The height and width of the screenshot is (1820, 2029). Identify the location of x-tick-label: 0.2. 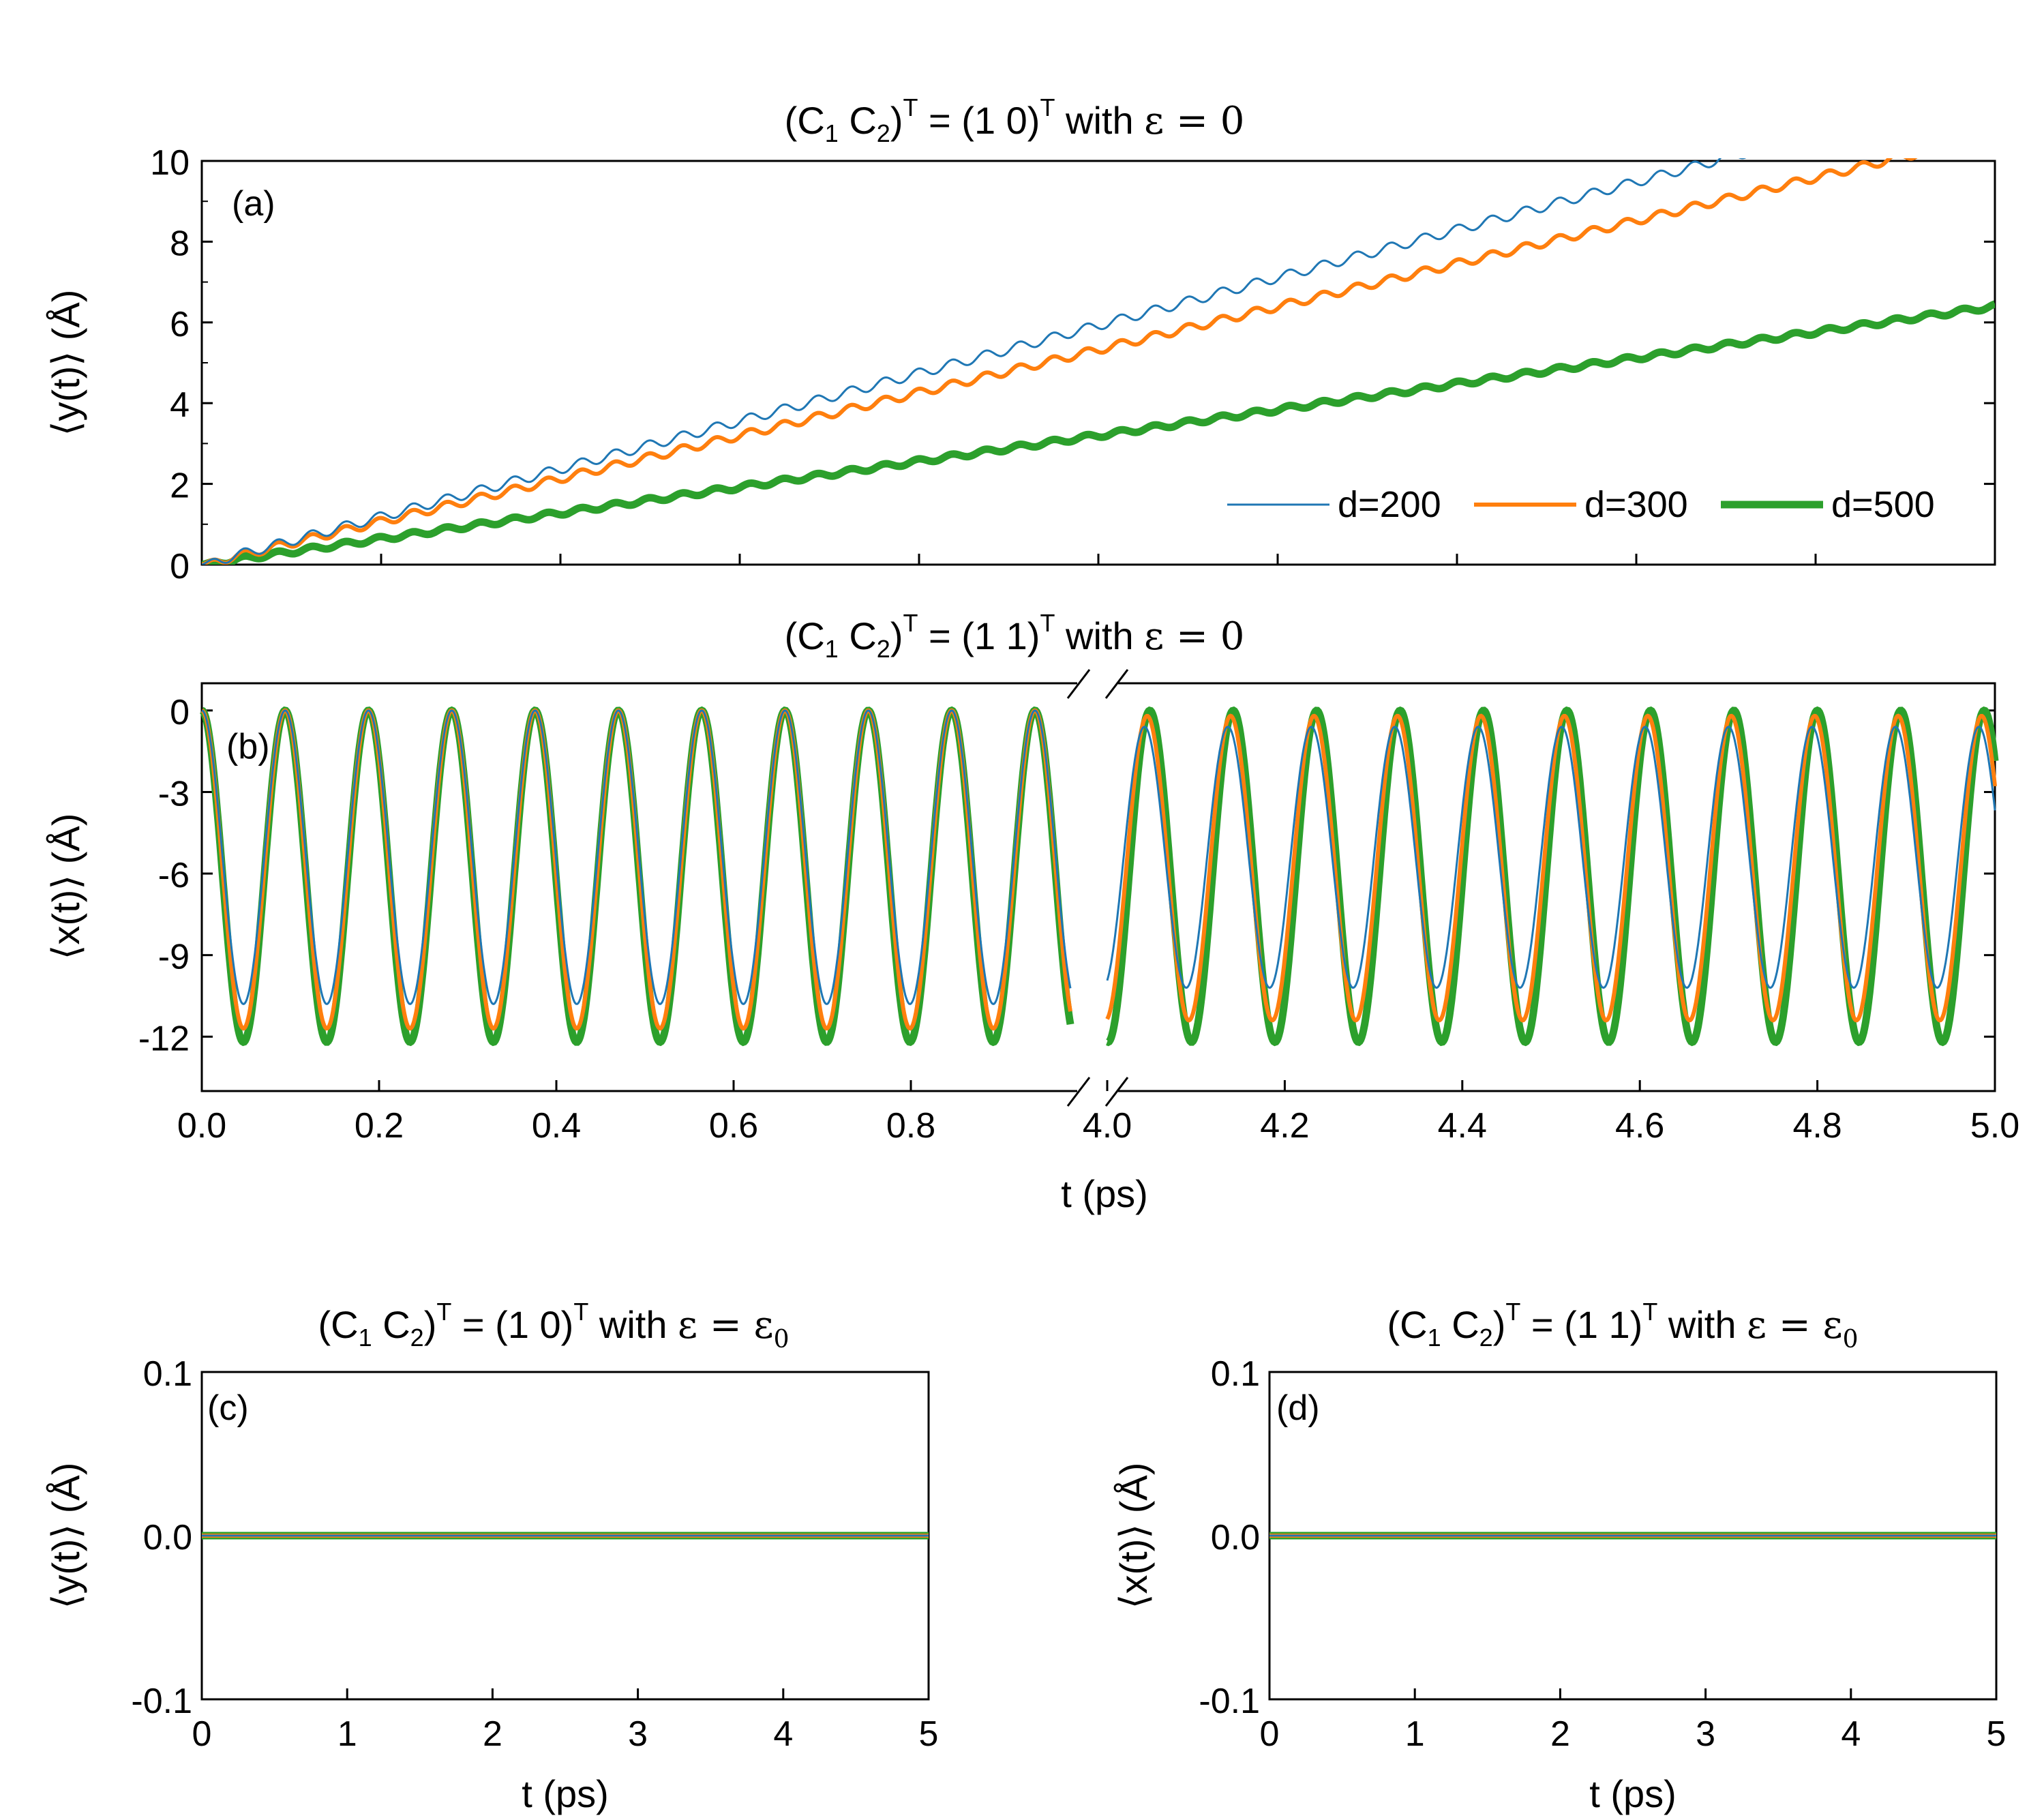
(379, 1126).